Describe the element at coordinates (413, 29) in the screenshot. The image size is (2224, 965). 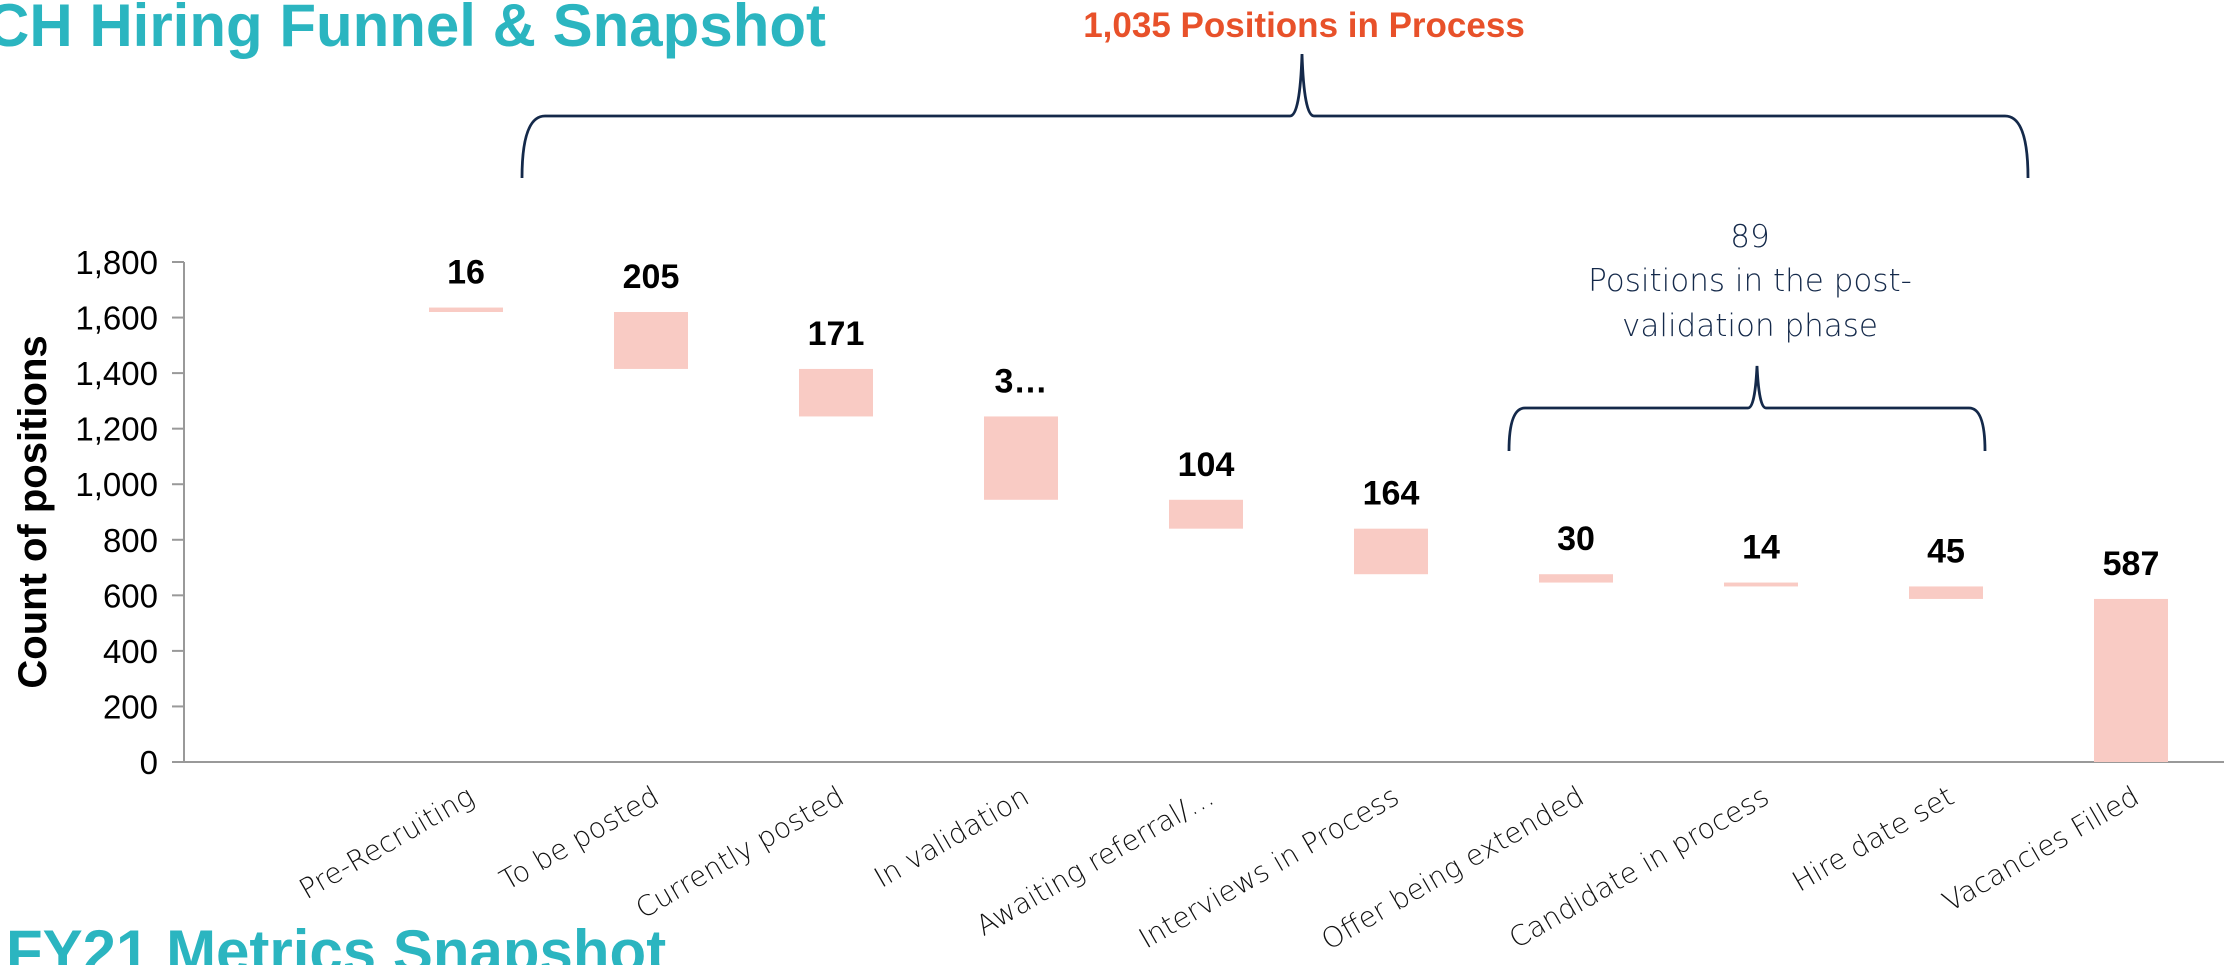
I see `chart-title: CH Hiring Funnel & Snapshot` at that location.